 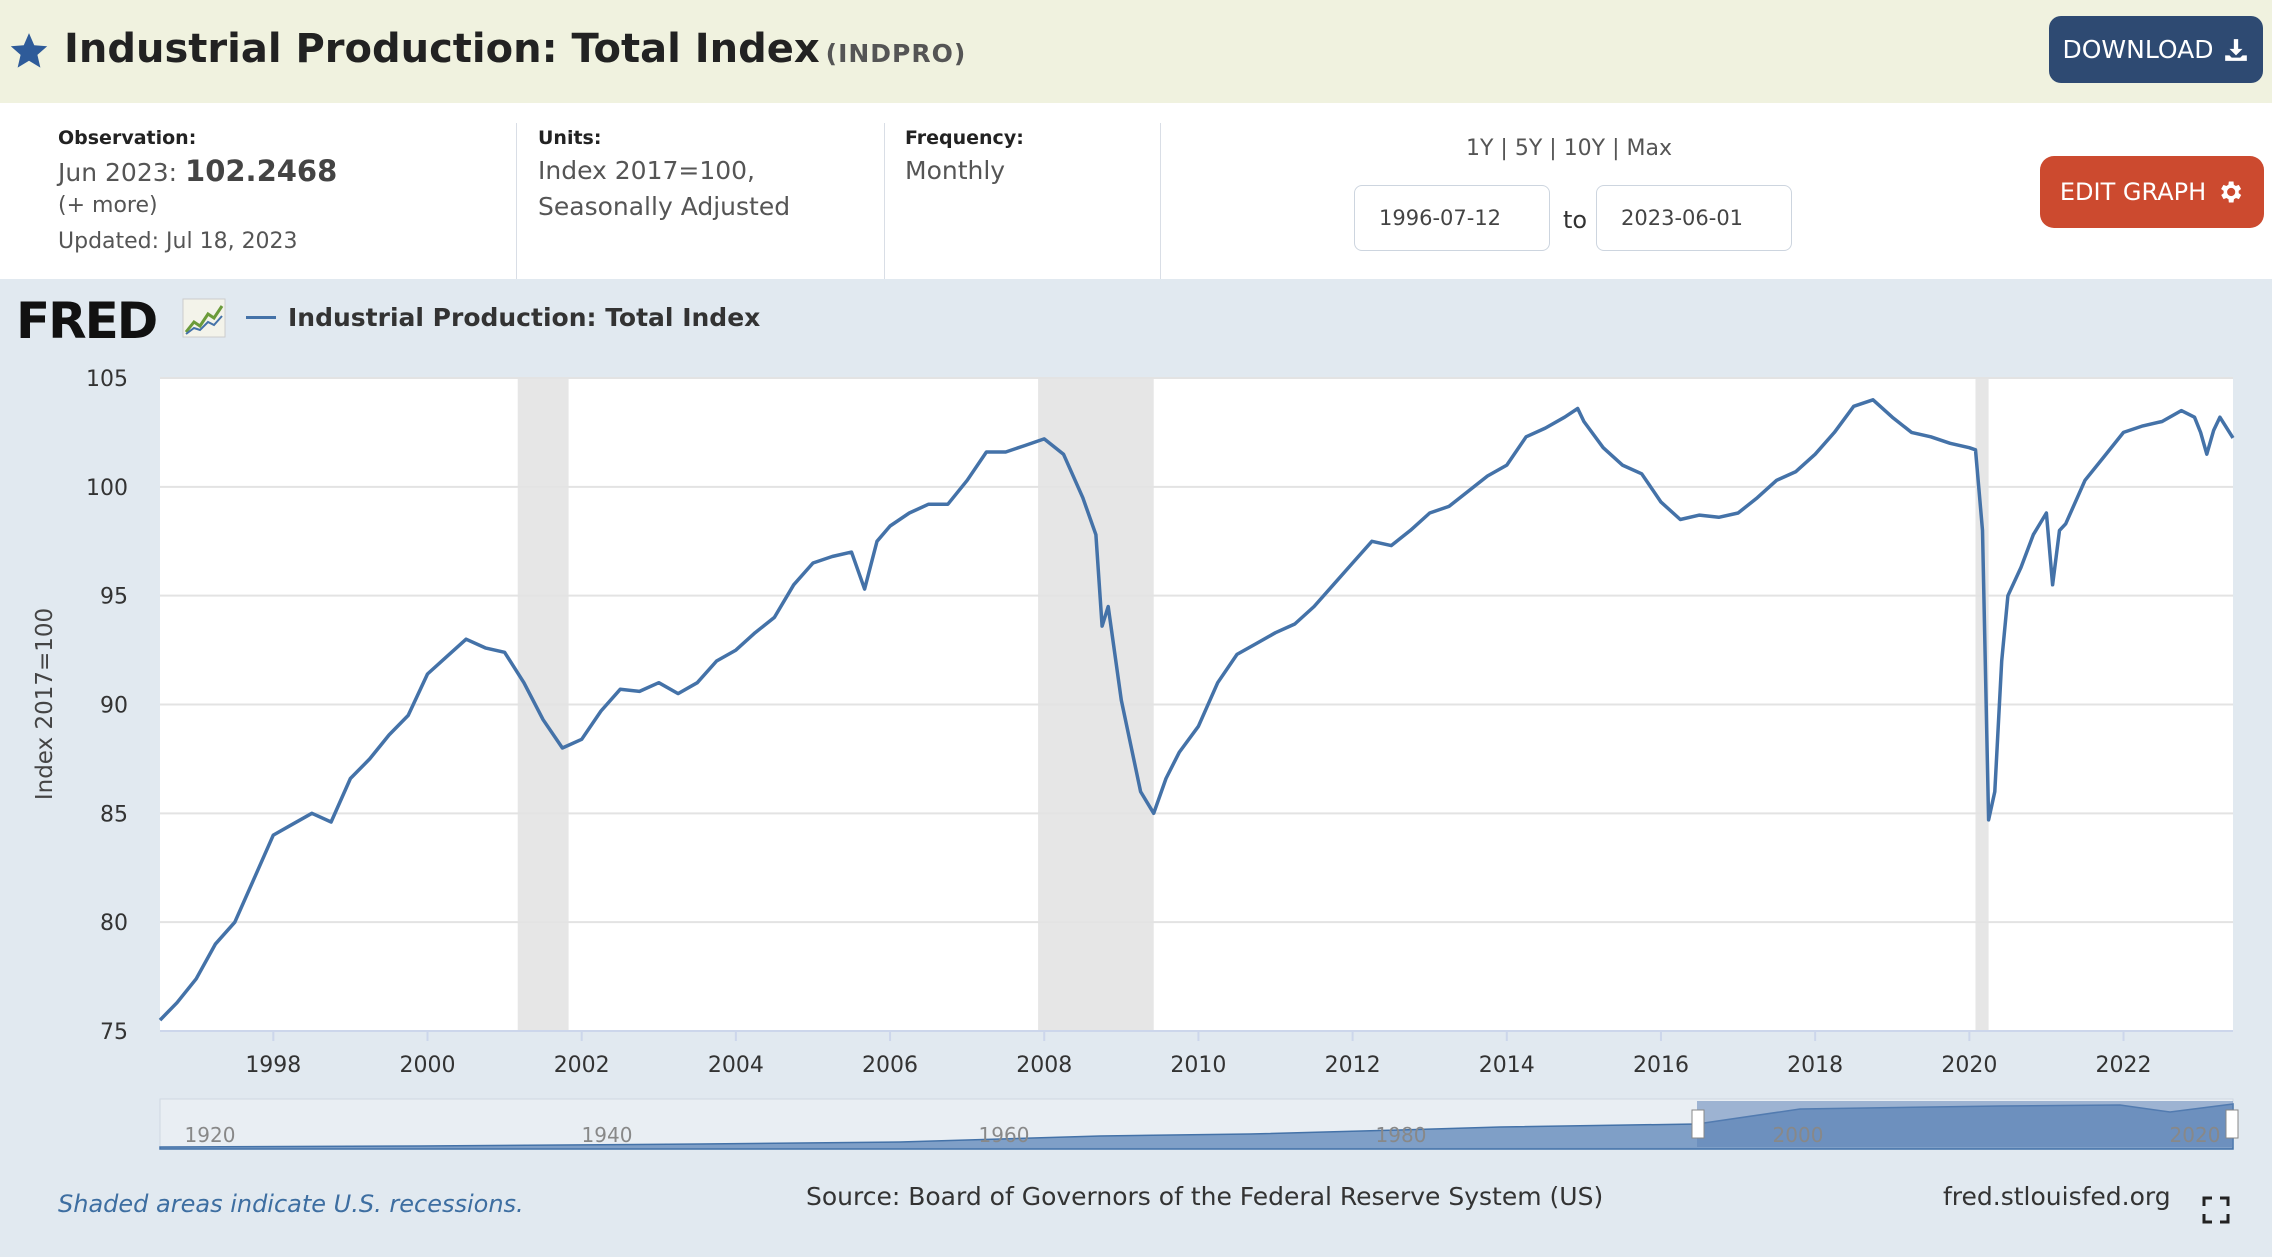 What do you see at coordinates (29, 51) in the screenshot?
I see `star-icon` at bounding box center [29, 51].